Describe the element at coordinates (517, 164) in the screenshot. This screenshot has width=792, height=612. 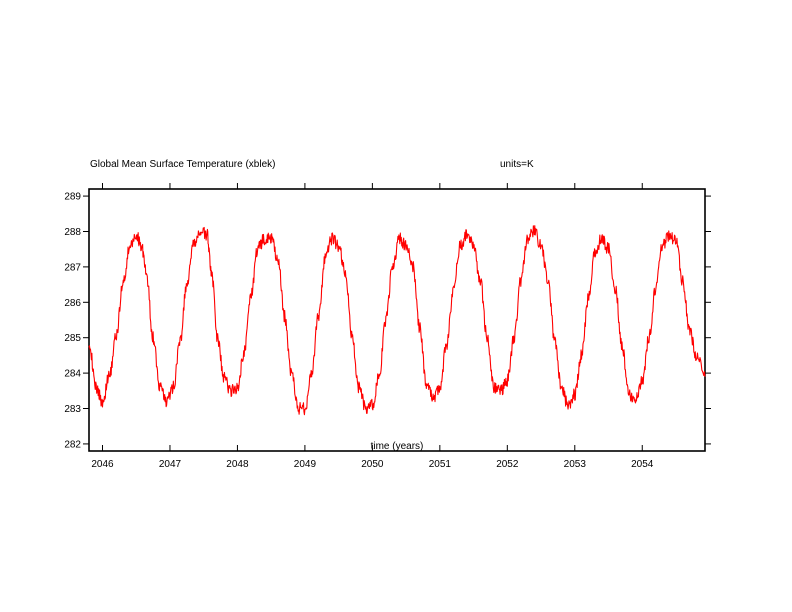
I see `units-label: units=K` at that location.